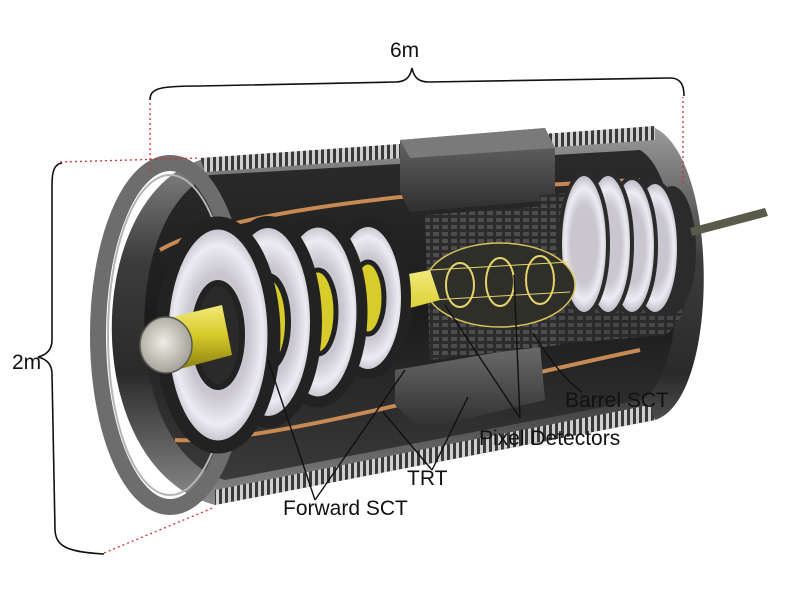 Image resolution: width=800 pixels, height=600 pixels. I want to click on pixel-detector-cage, so click(500, 285).